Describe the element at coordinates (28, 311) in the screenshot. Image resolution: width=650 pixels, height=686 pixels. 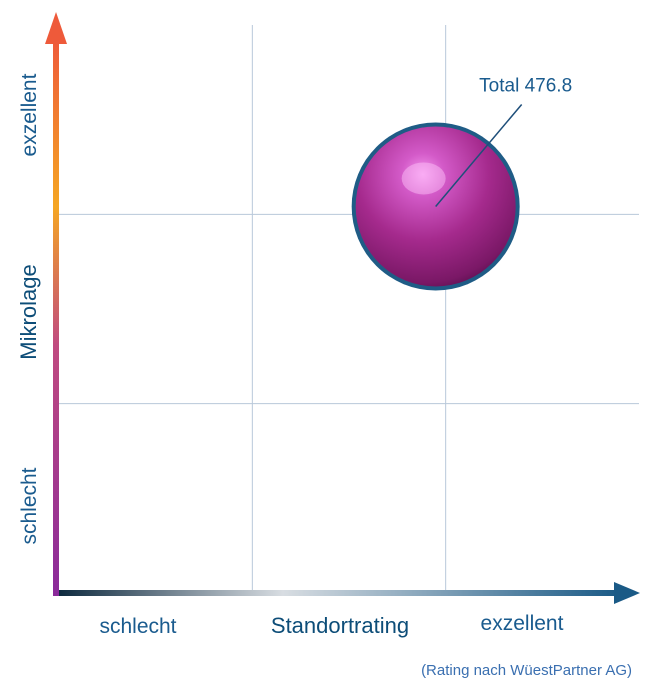
I see `y-axis-title: Mikrolage` at that location.